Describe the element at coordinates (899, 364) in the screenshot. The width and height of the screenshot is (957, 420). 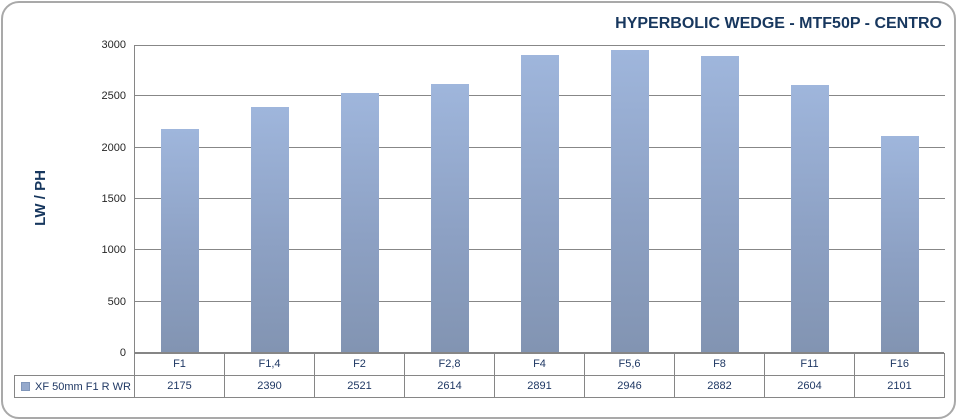
I see `category-cell: F16` at that location.